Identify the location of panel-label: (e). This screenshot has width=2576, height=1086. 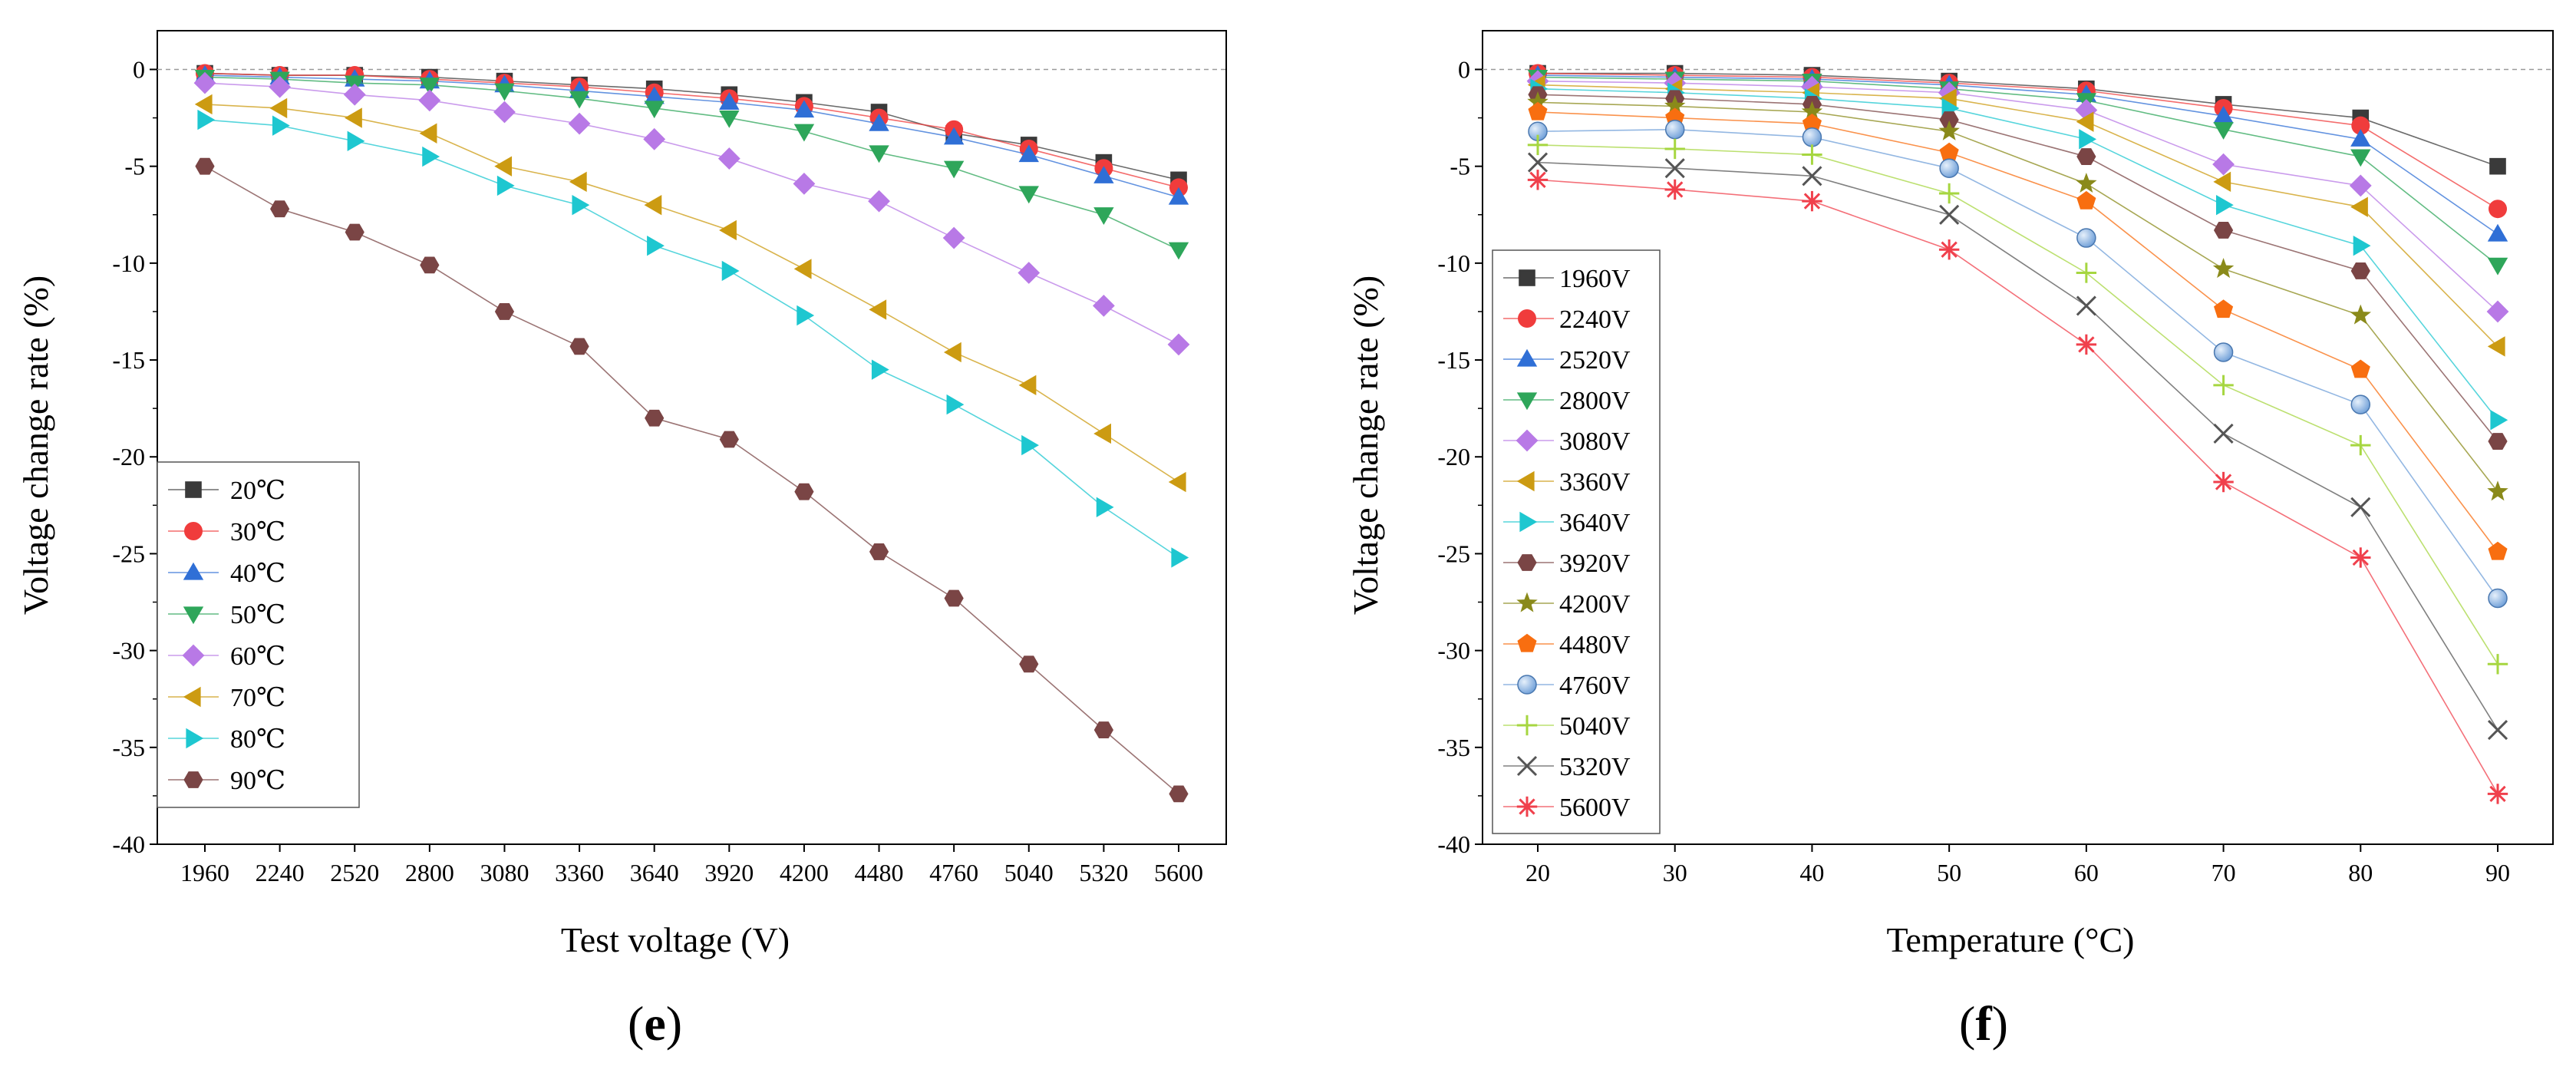
(655, 1023).